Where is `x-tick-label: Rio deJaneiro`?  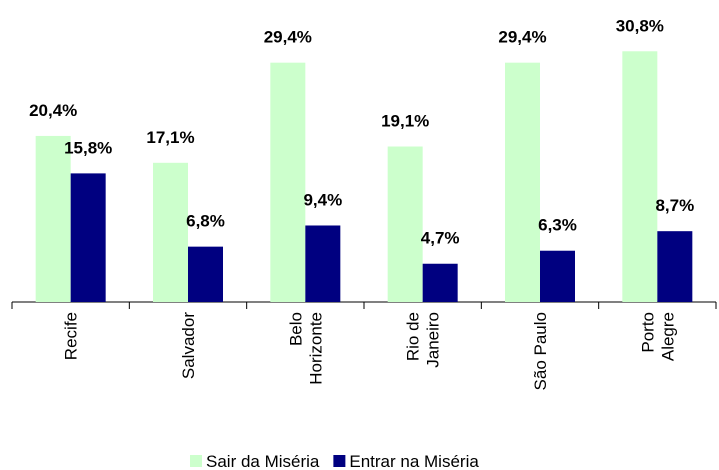
x-tick-label: Rio deJaneiro is located at coordinates (423, 340).